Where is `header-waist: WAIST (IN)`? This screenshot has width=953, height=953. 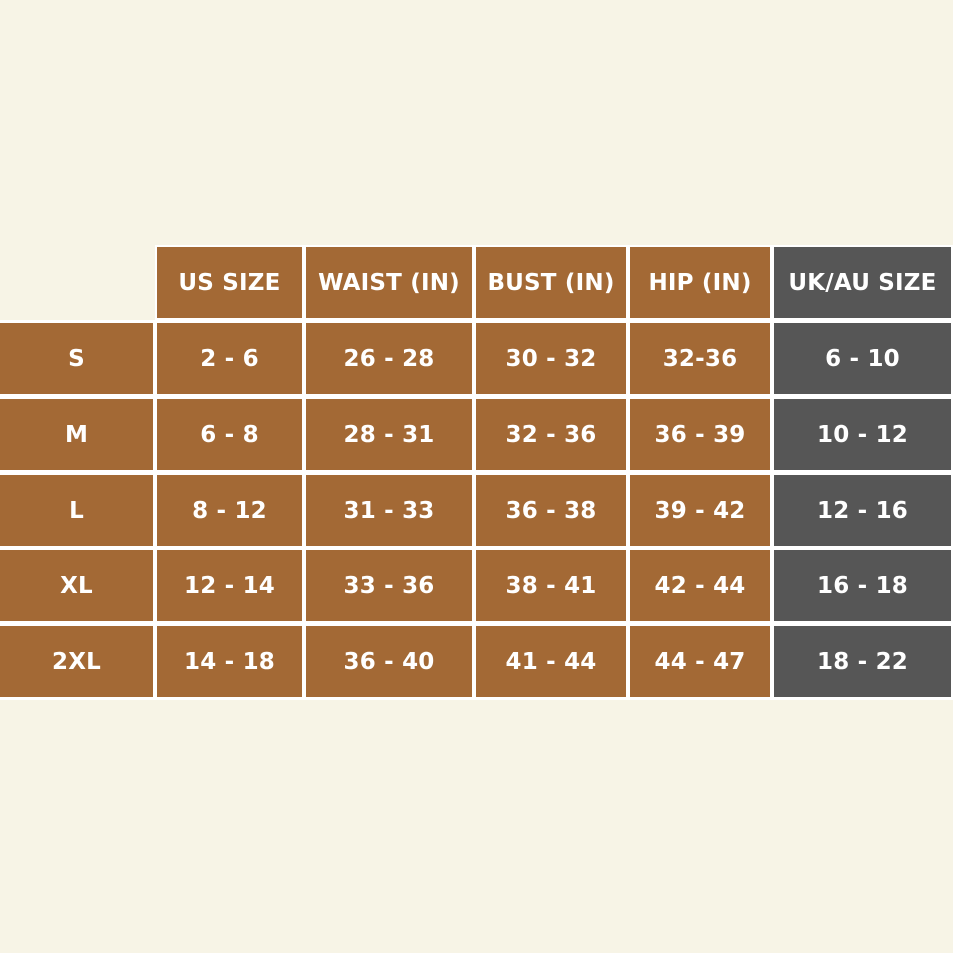 header-waist: WAIST (IN) is located at coordinates (389, 282).